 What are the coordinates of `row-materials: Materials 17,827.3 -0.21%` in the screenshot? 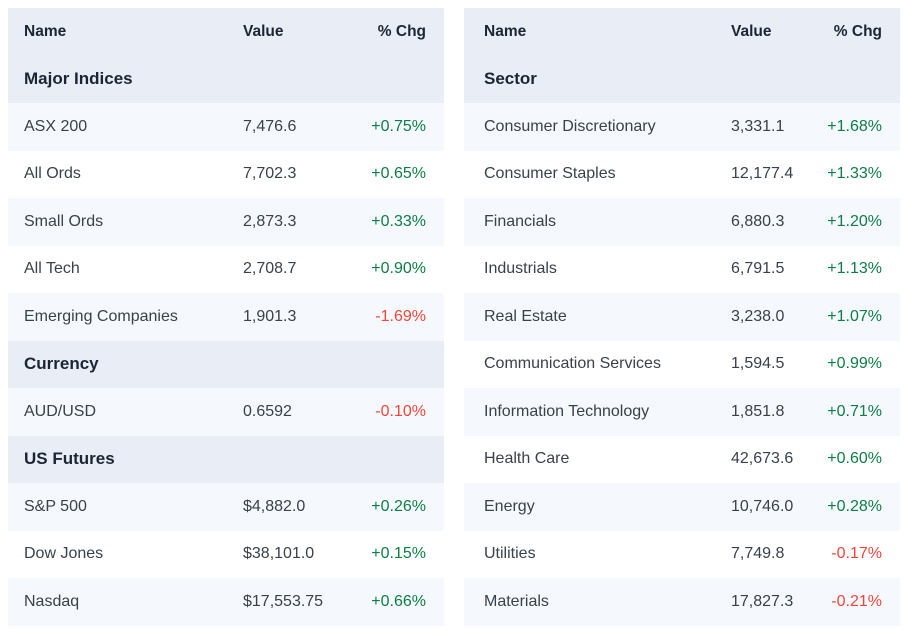 It's located at (682, 602).